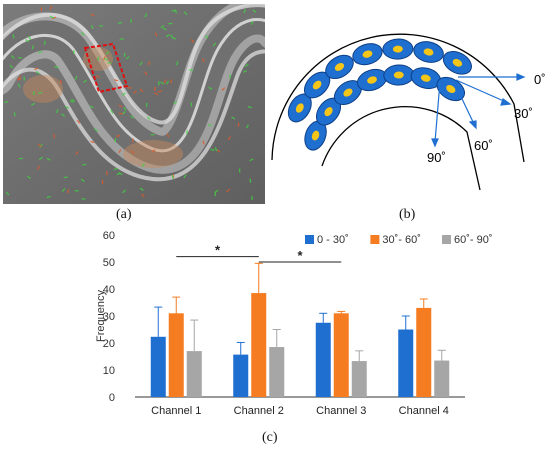  What do you see at coordinates (341, 411) in the screenshot?
I see `x-tick-label: Channel 3` at bounding box center [341, 411].